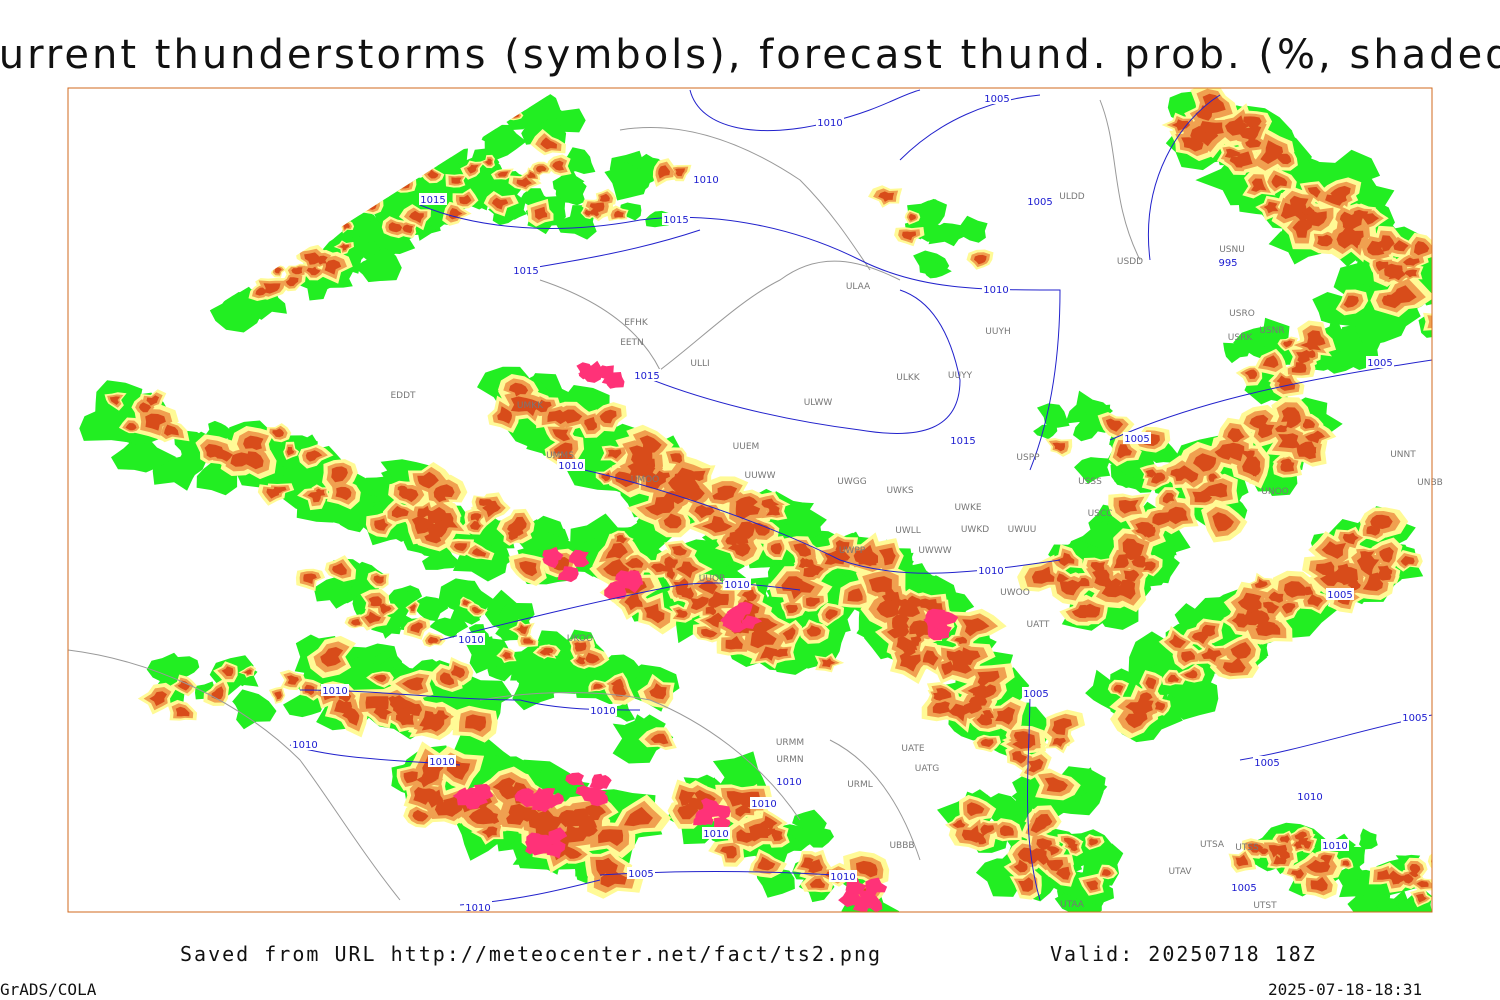  What do you see at coordinates (996, 99) in the screenshot?
I see `isobar-label: 1005` at bounding box center [996, 99].